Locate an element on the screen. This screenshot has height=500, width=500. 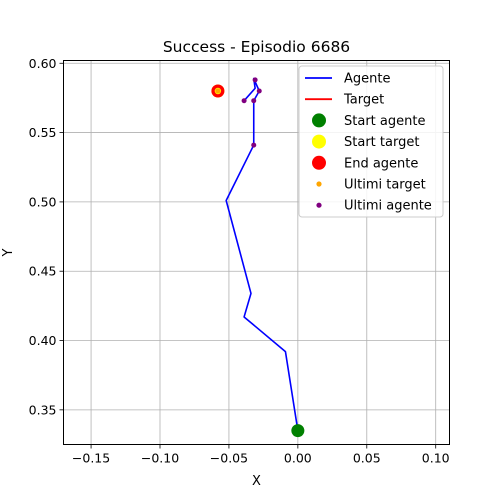
y-axis-label: Y is located at coordinates (8, 252).